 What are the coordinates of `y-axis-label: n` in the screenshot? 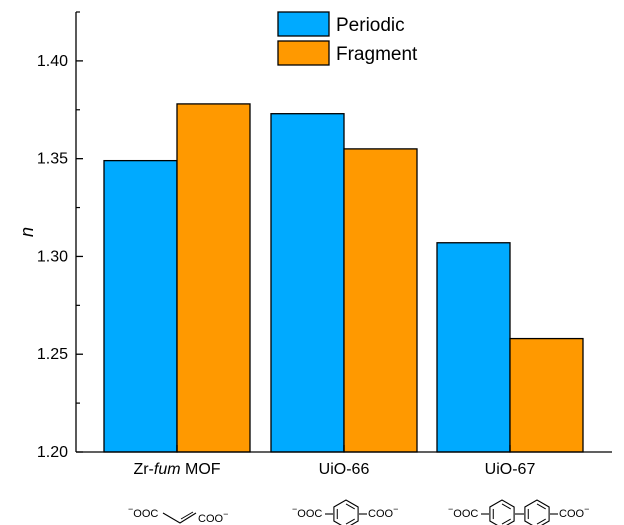 It's located at (27, 232).